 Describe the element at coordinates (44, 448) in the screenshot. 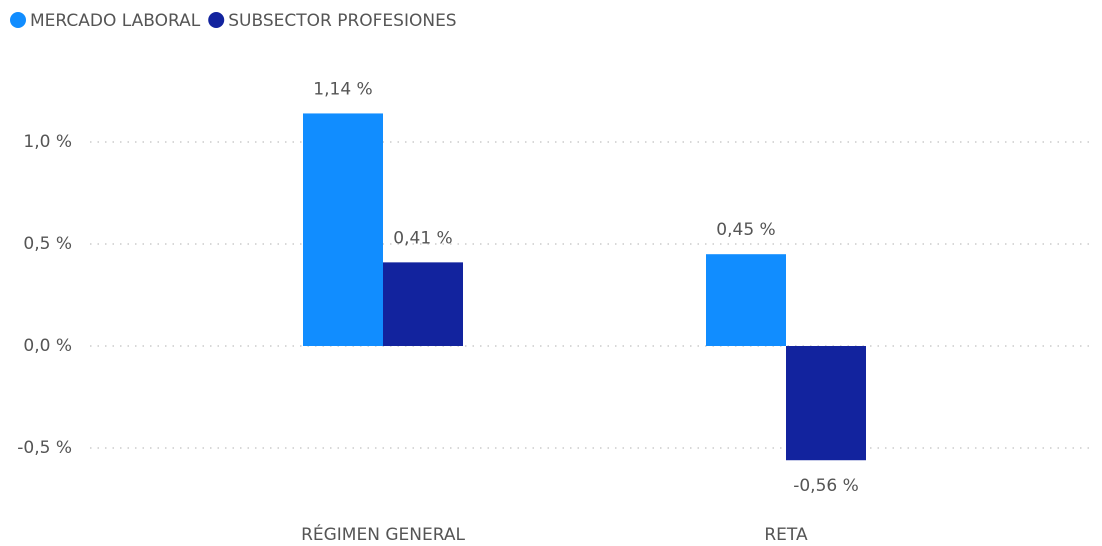

I see `y-tick-label: -0,5 %` at that location.